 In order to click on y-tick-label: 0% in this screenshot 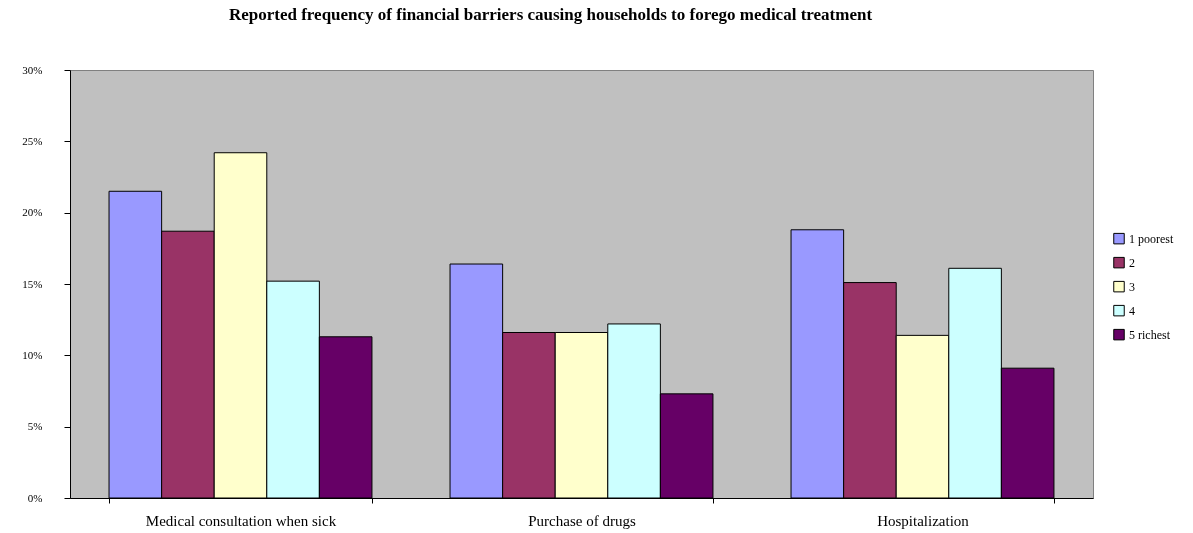, I will do `click(35, 497)`.